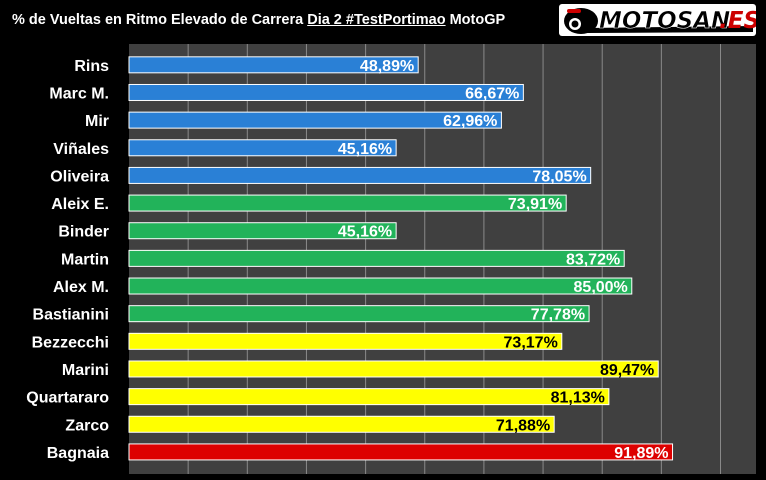 This screenshot has height=480, width=766. Describe the element at coordinates (737, 21) in the screenshot. I see `svg-text: .ES` at that location.